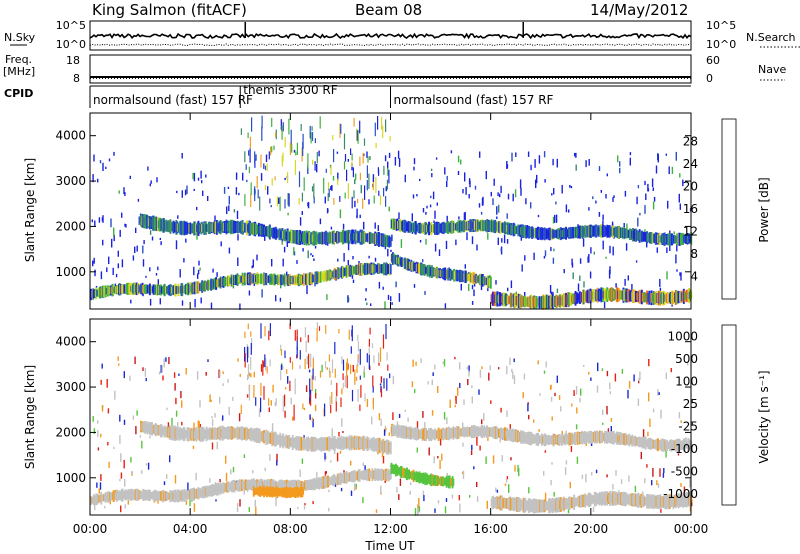  Describe the element at coordinates (691, 529) in the screenshot. I see `xtick-label-6: 00:00` at that location.